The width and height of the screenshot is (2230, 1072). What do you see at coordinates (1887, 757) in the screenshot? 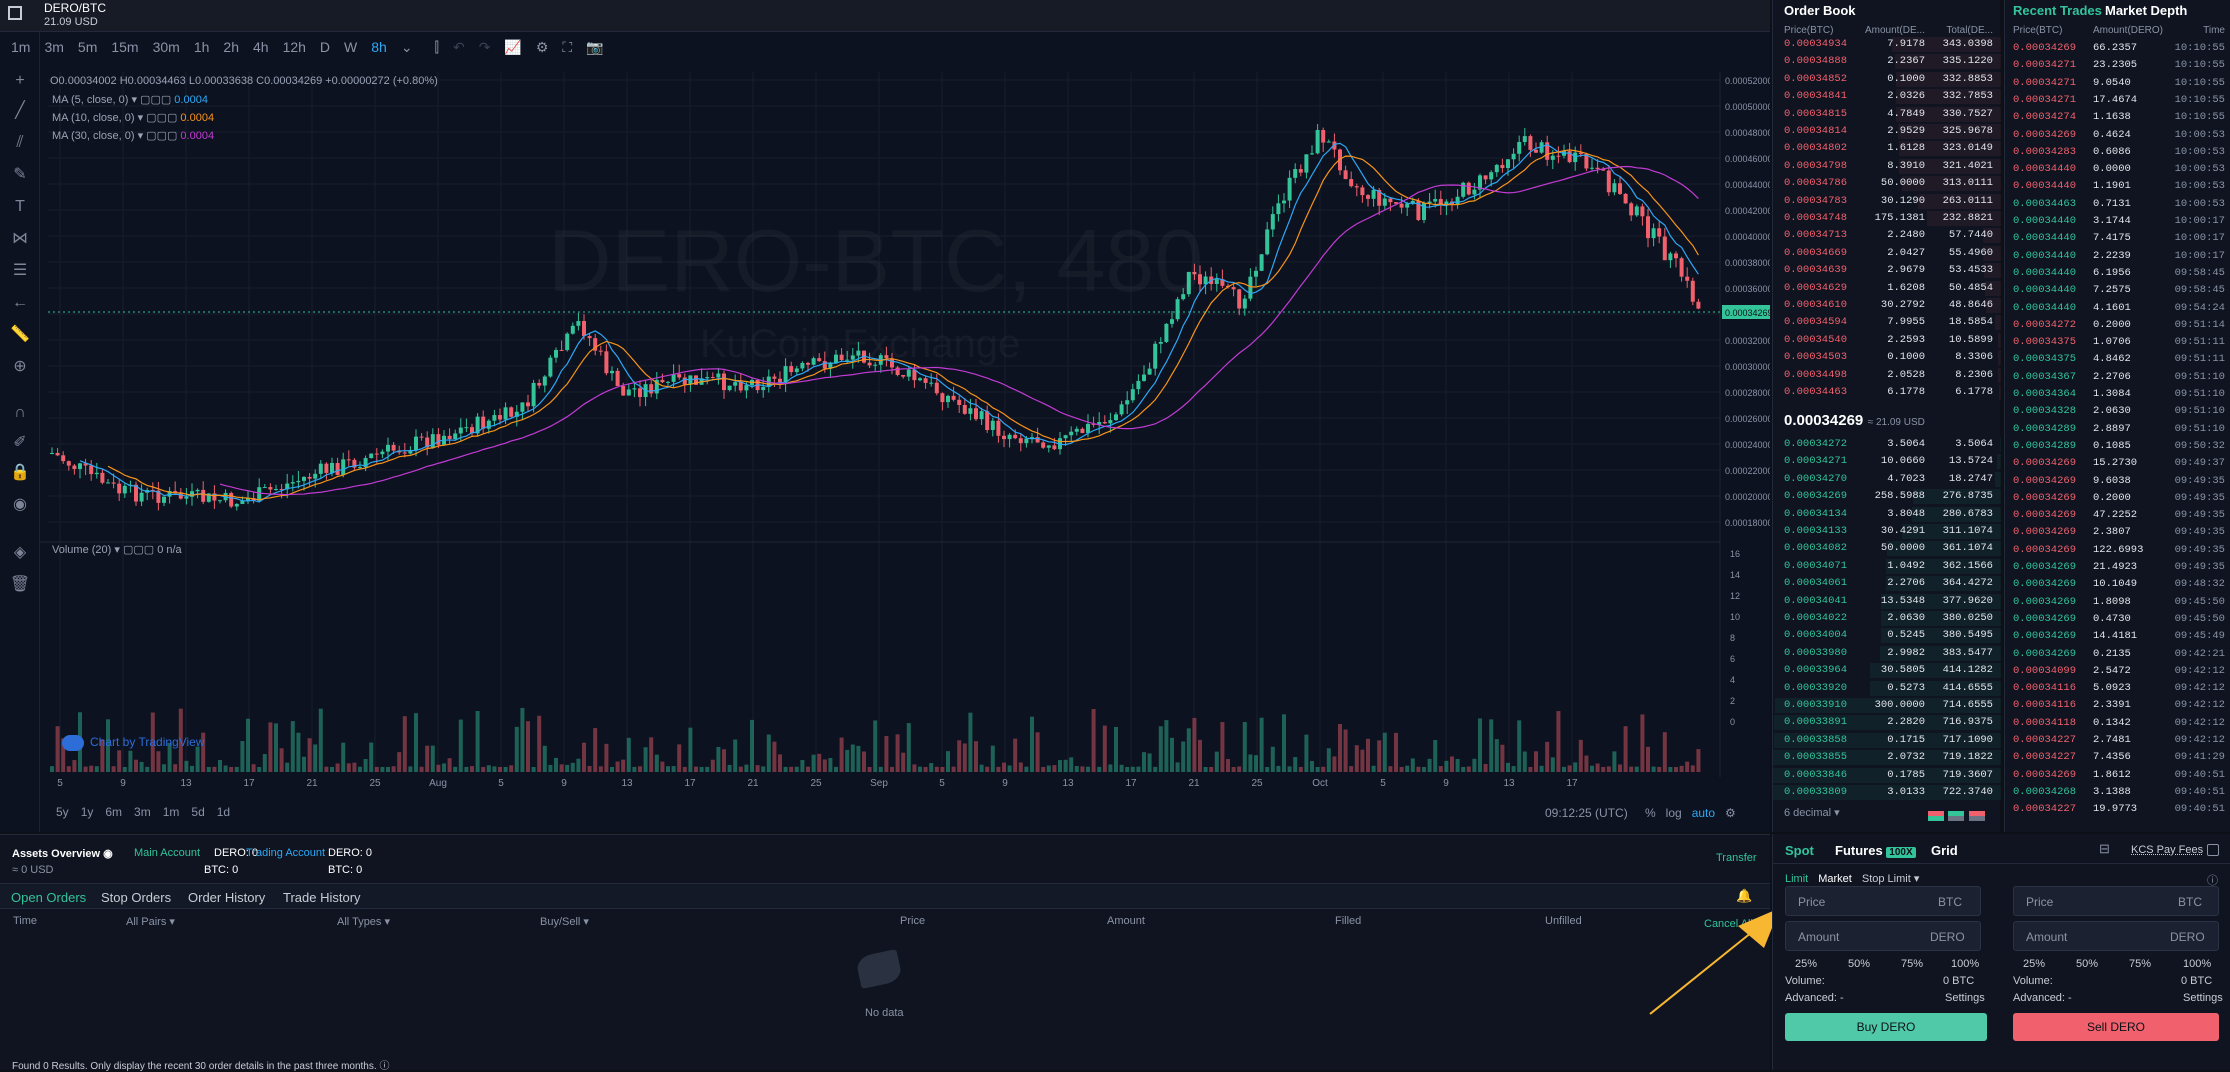
I see `bid-row: 0.00033855 2.0732 719.1822` at bounding box center [1887, 757].